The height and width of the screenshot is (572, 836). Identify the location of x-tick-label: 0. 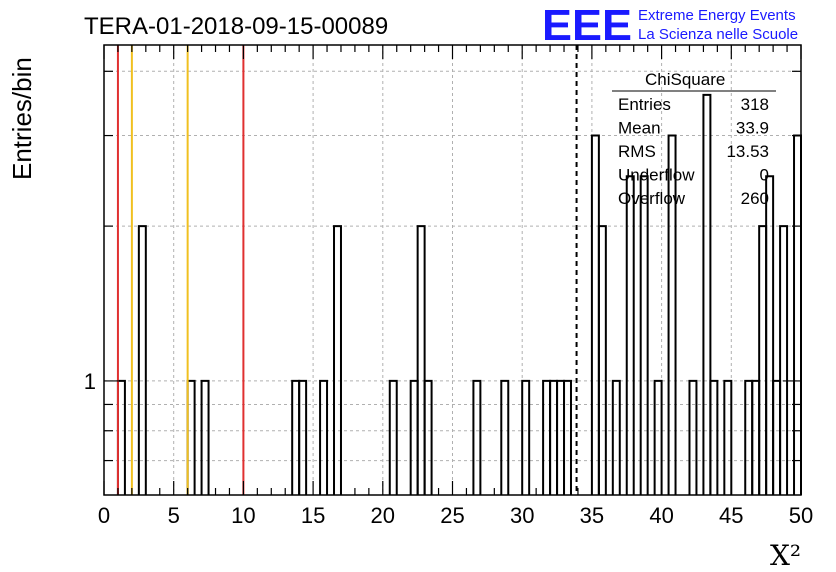
(104, 515).